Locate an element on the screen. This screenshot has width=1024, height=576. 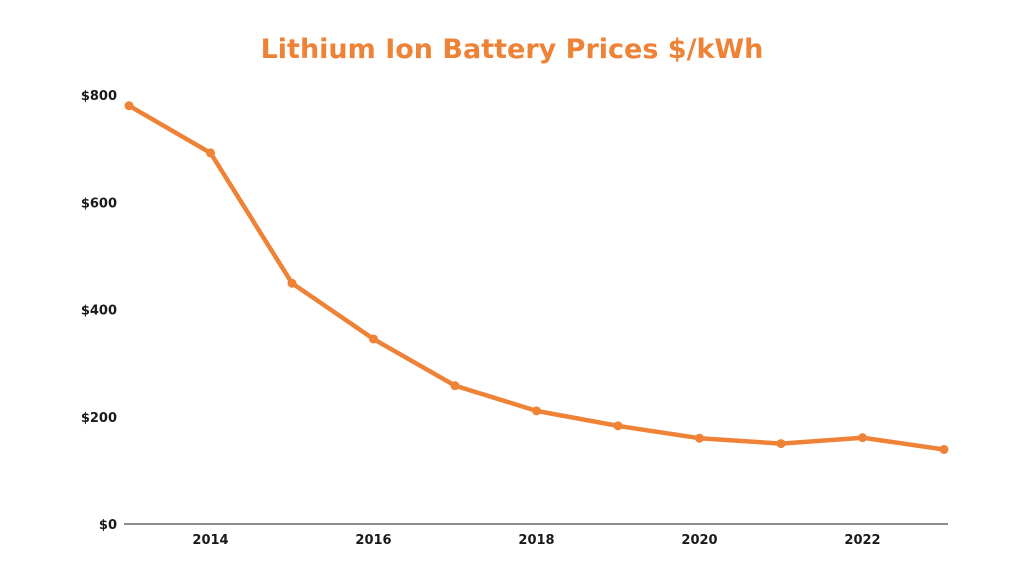
y-axis-ticks: $0 $200 $400 $600 $800 is located at coordinates (99, 311).